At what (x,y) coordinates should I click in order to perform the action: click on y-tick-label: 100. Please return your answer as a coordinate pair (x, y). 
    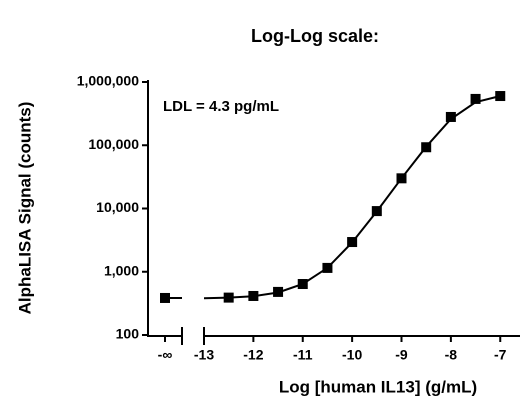
    Looking at the image, I should click on (128, 334).